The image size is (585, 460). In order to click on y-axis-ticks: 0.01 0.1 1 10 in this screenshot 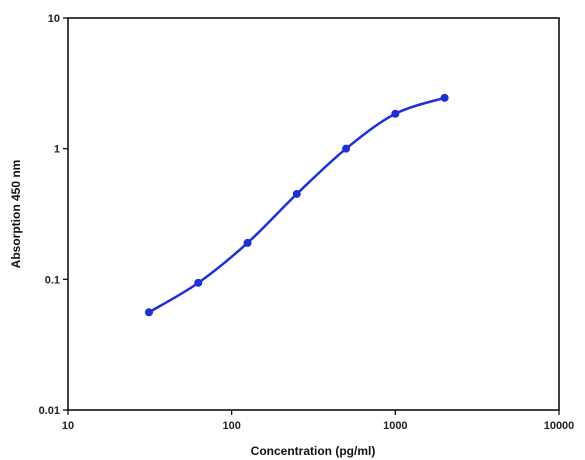, I will do `click(53, 215)`.